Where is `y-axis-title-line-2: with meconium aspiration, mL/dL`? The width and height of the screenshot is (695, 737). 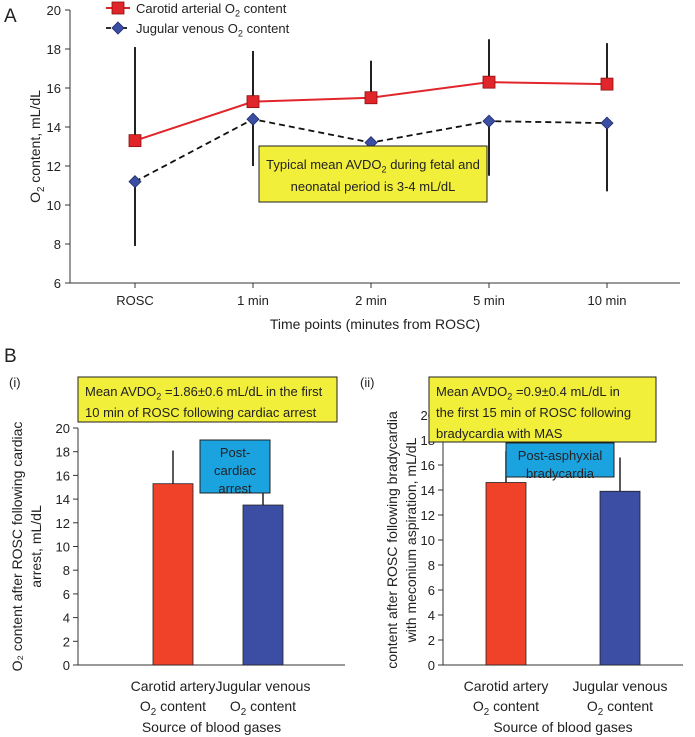
y-axis-title-line-2: with meconium aspiration, mL/dL is located at coordinates (411, 540).